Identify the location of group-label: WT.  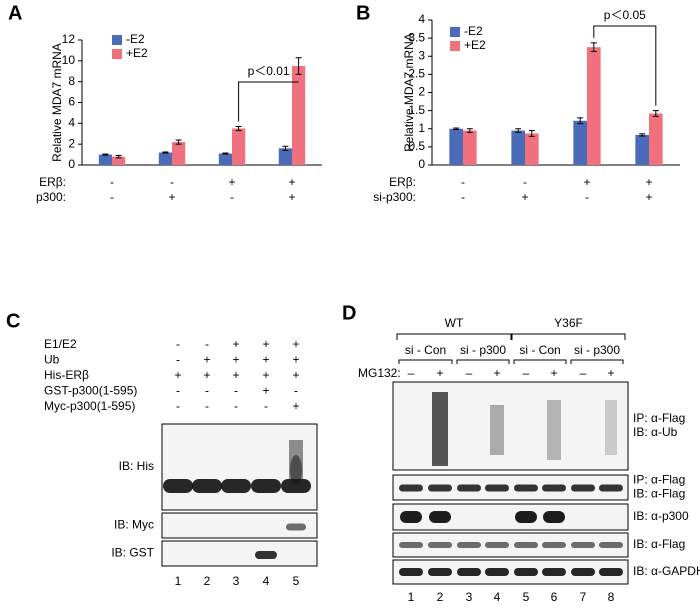
(454, 323).